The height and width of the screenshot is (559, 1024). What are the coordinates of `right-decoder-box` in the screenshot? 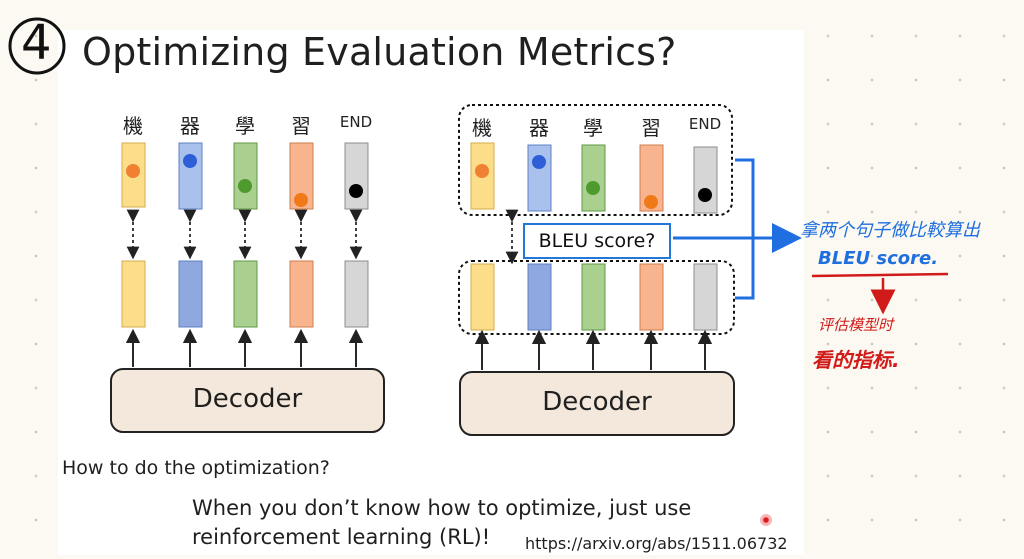 It's located at (597, 403).